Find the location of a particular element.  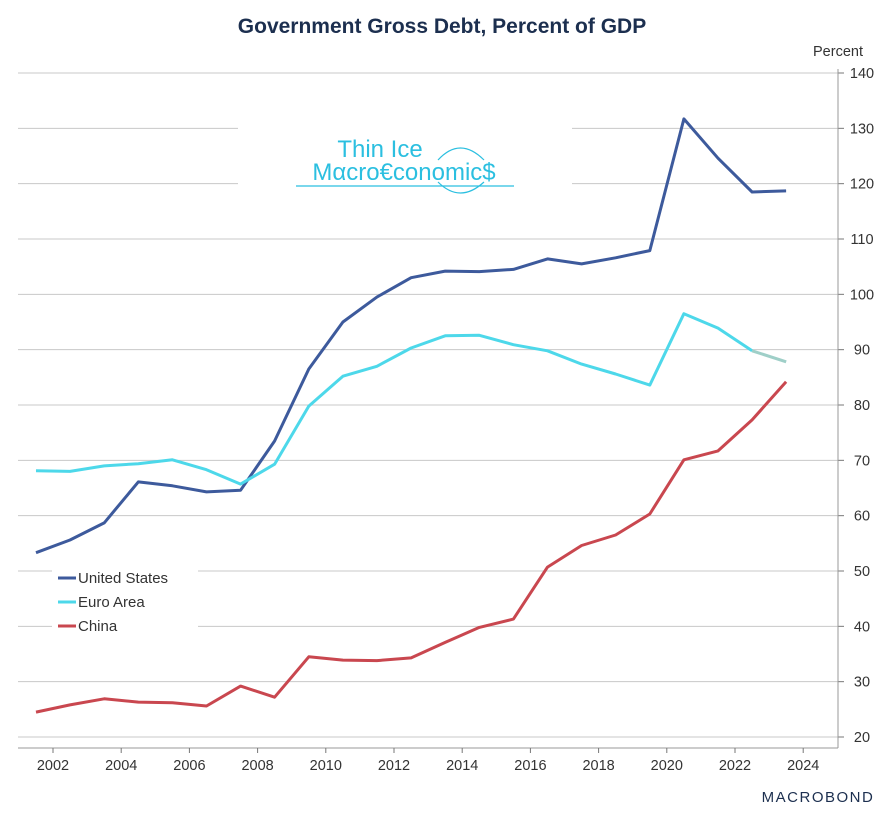

y-tick-label: 140 is located at coordinates (862, 74).